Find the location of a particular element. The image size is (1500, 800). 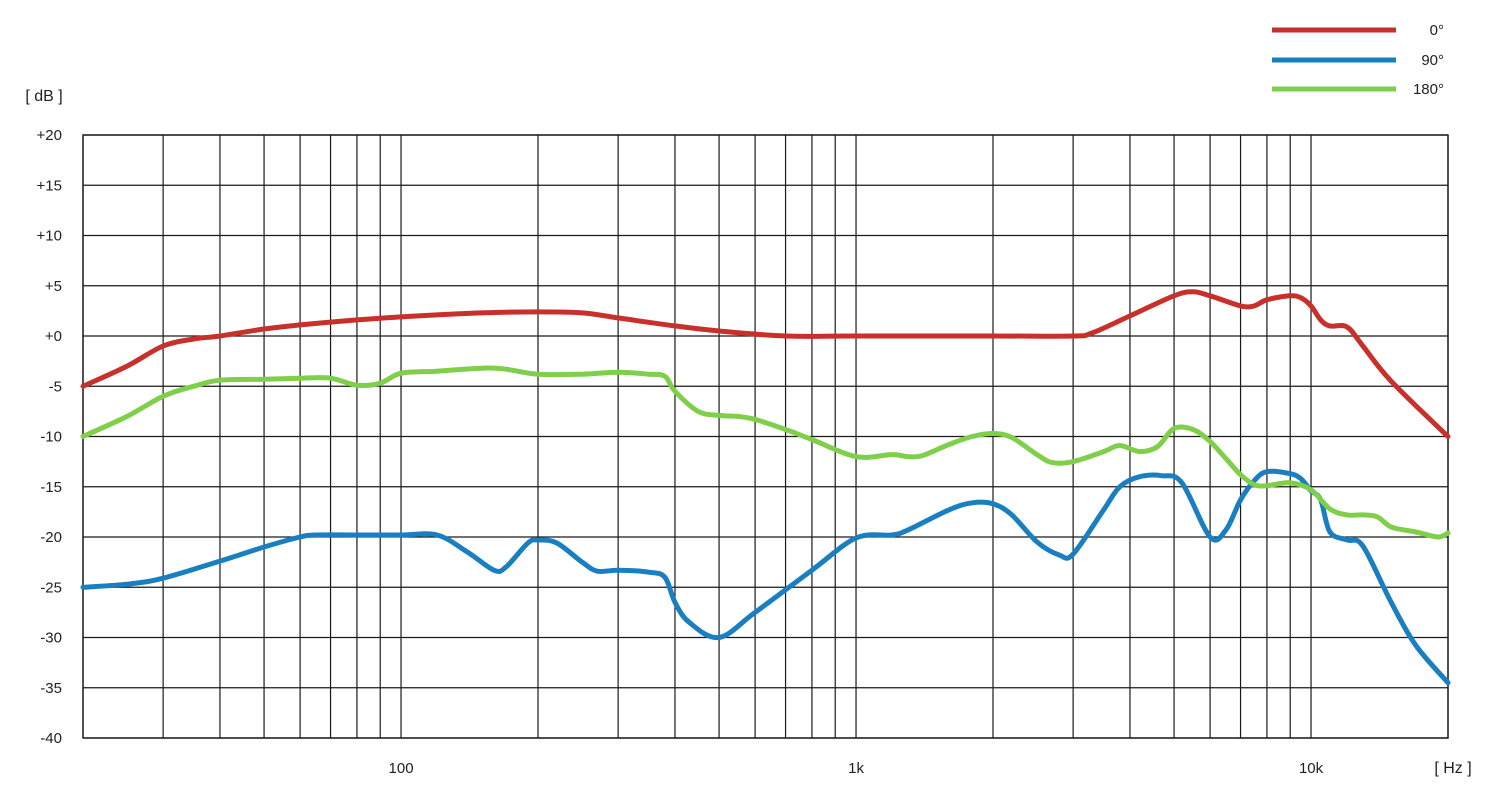

y-axis-label: [ dB ] is located at coordinates (43, 96).